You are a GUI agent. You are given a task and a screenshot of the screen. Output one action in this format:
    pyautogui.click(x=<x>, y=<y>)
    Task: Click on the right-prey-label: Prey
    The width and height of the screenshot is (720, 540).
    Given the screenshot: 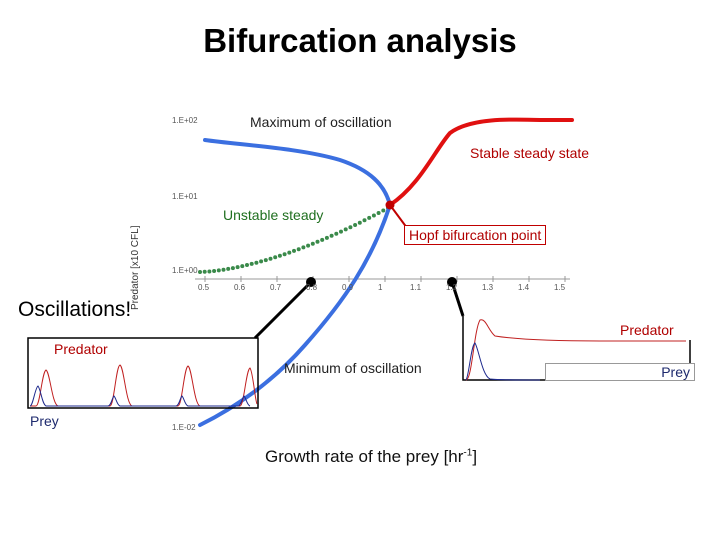 What is the action you would take?
    pyautogui.click(x=620, y=372)
    